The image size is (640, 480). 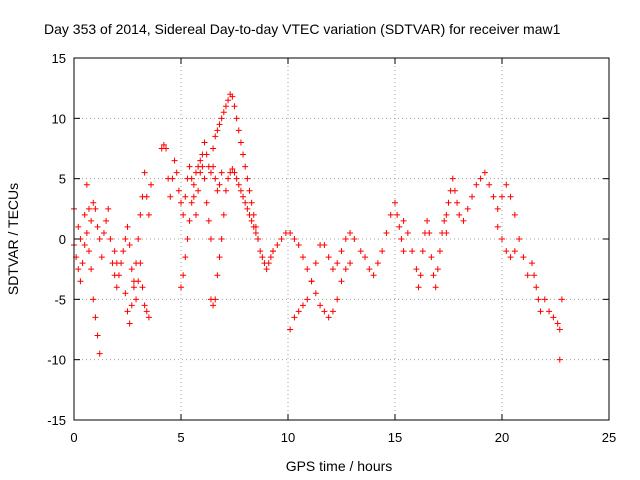 I want to click on y-tick-label: 5, so click(x=62, y=179).